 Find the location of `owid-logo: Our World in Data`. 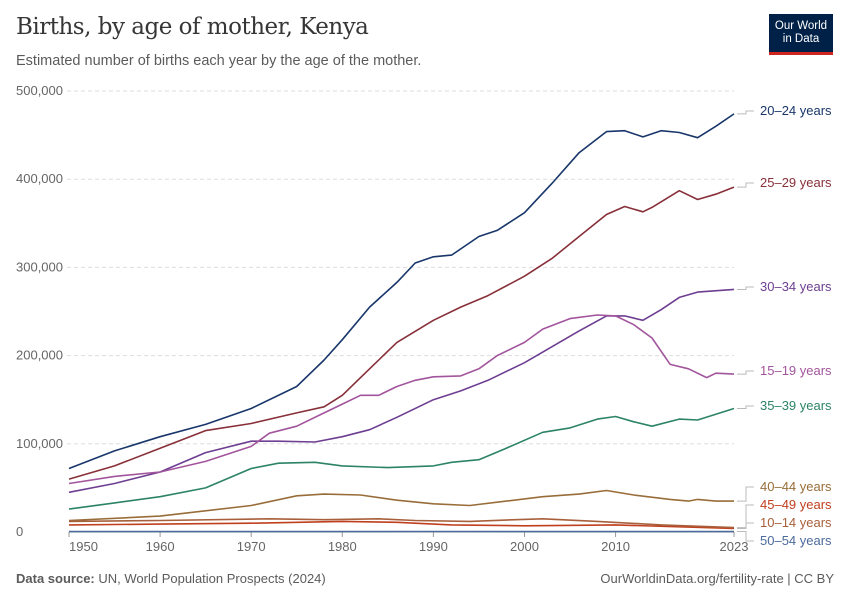

owid-logo: Our World in Data is located at coordinates (801, 34).